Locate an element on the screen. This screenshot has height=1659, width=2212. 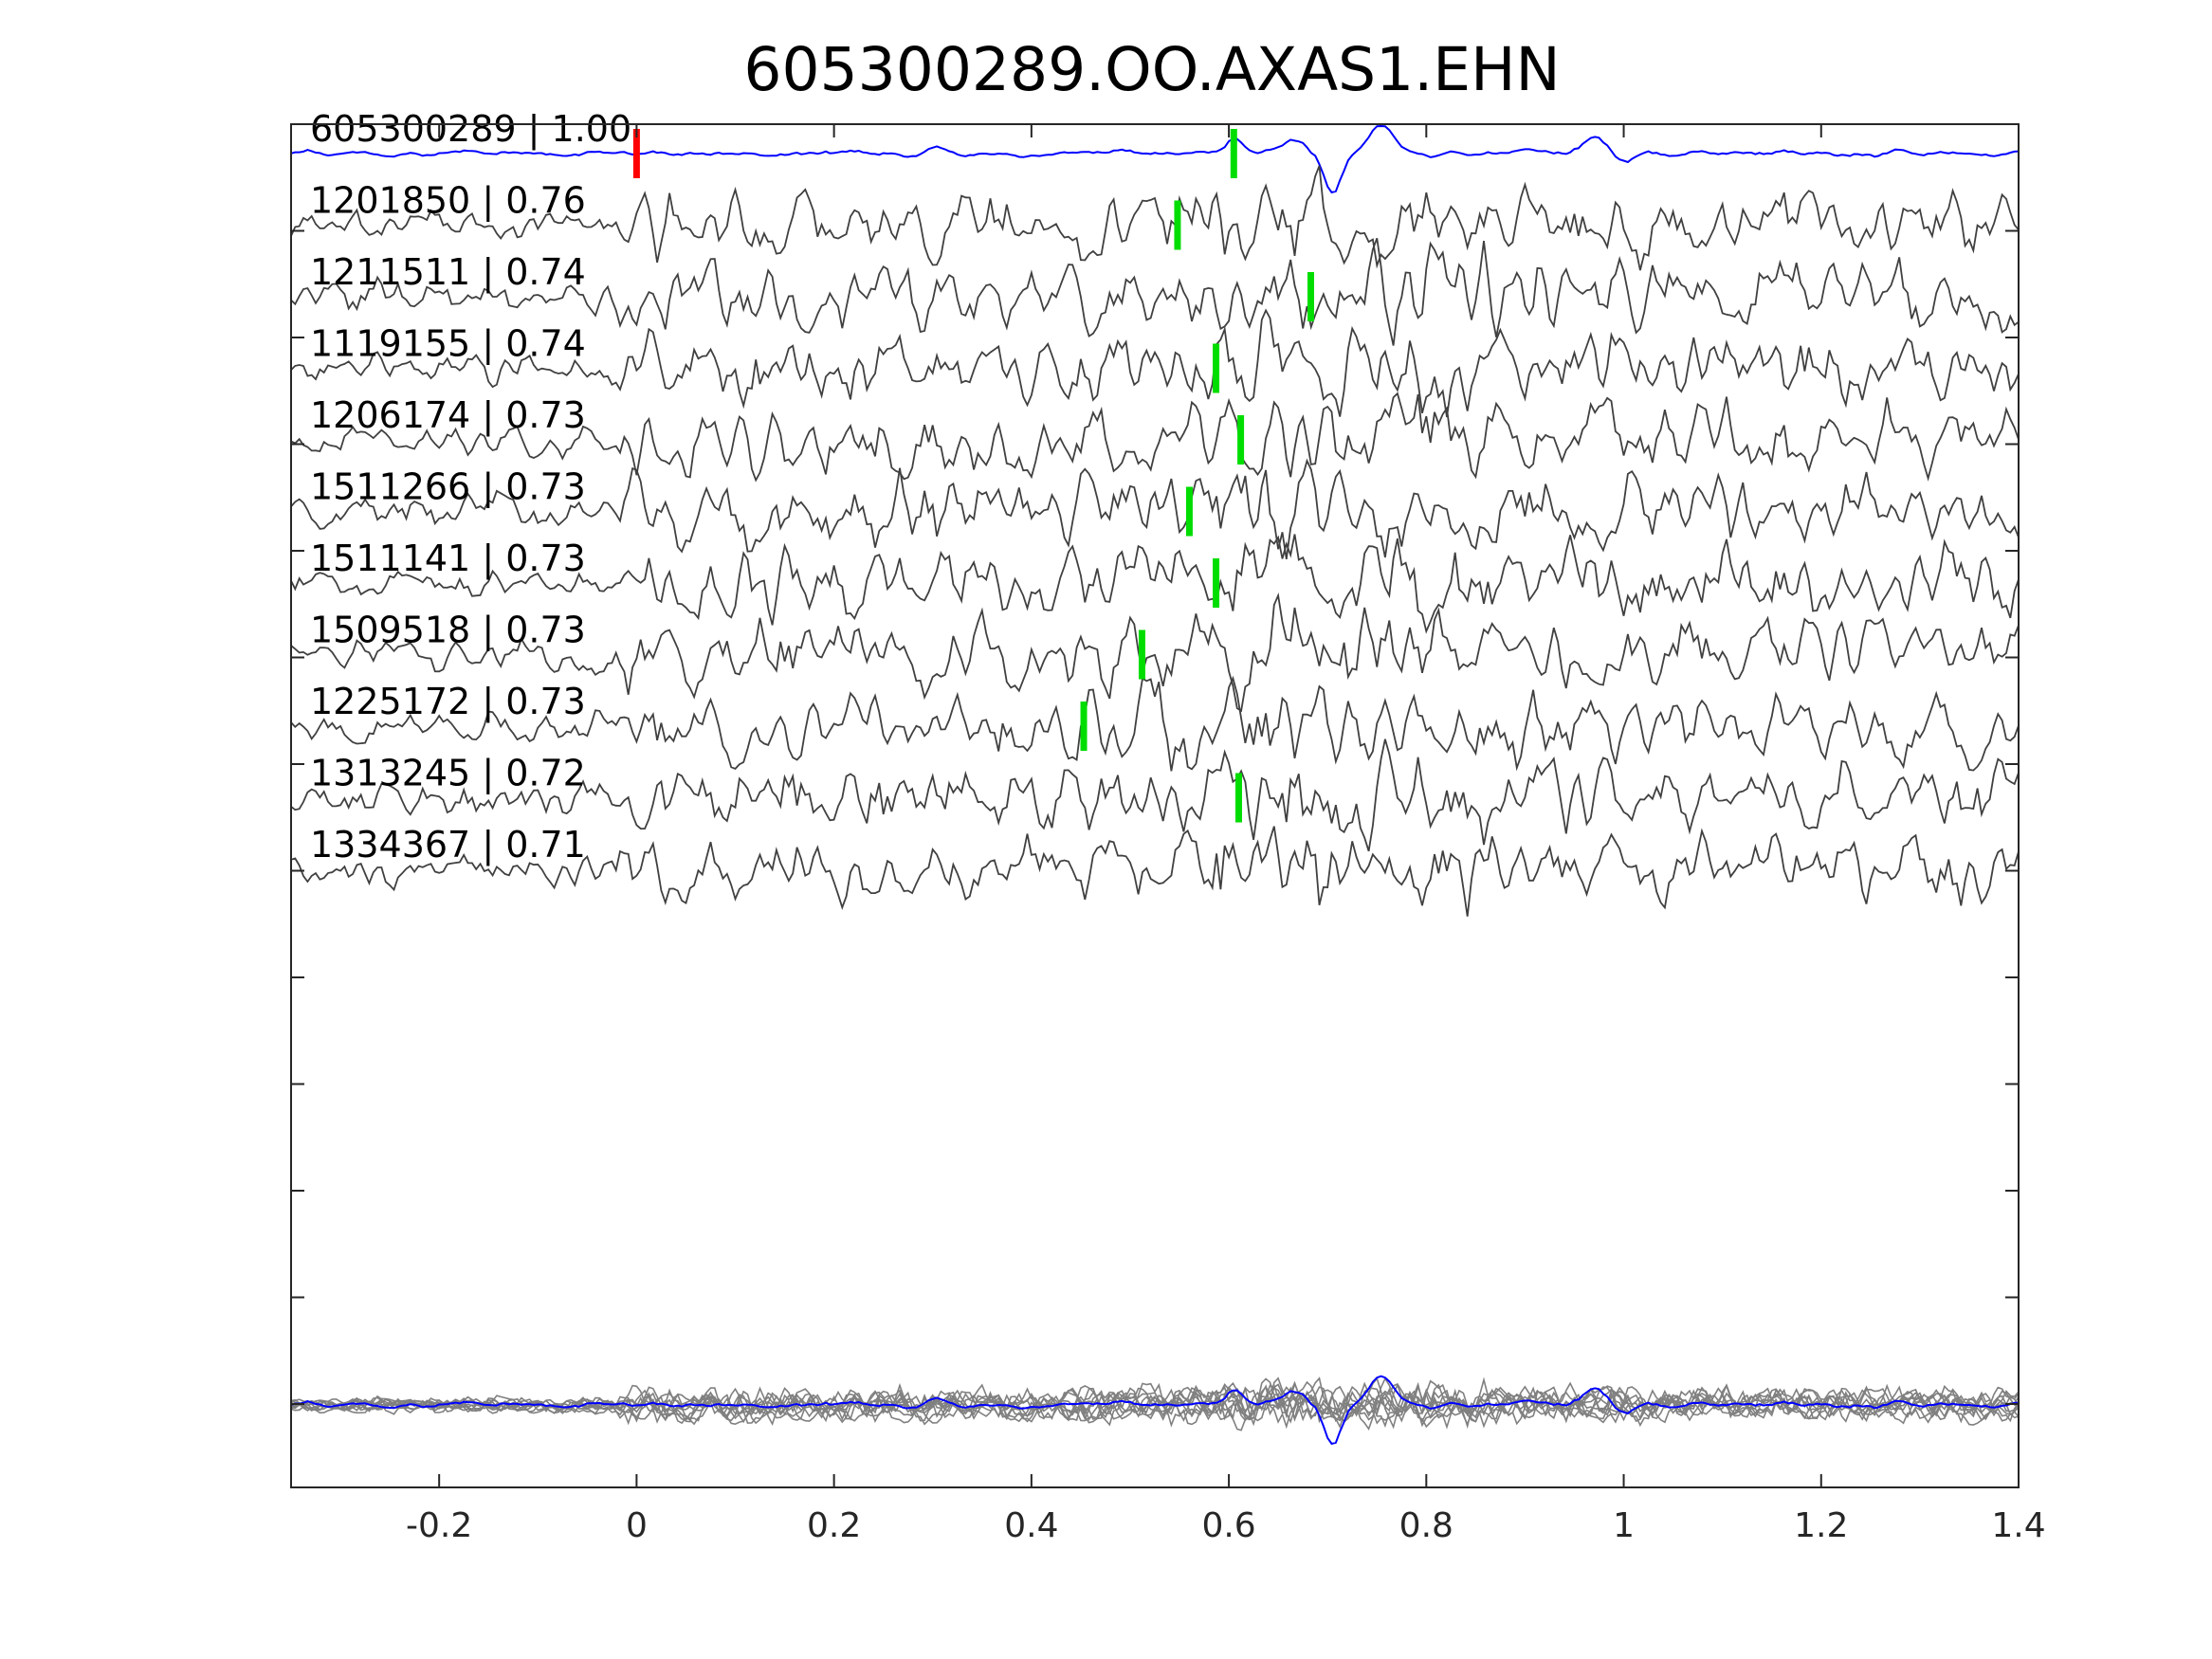
trace-label: 1119155 | 0.74 is located at coordinates (448, 344).